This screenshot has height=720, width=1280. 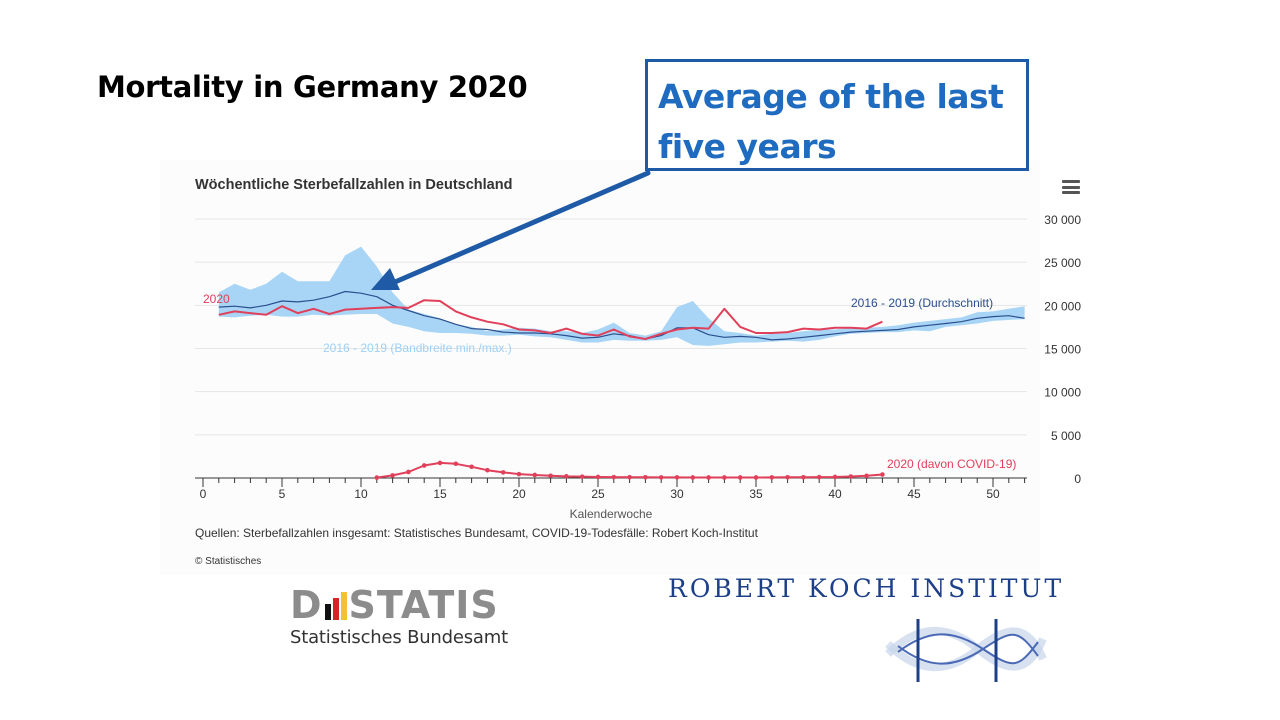 I want to click on y-tick-label: 25 000, so click(x=1062, y=263).